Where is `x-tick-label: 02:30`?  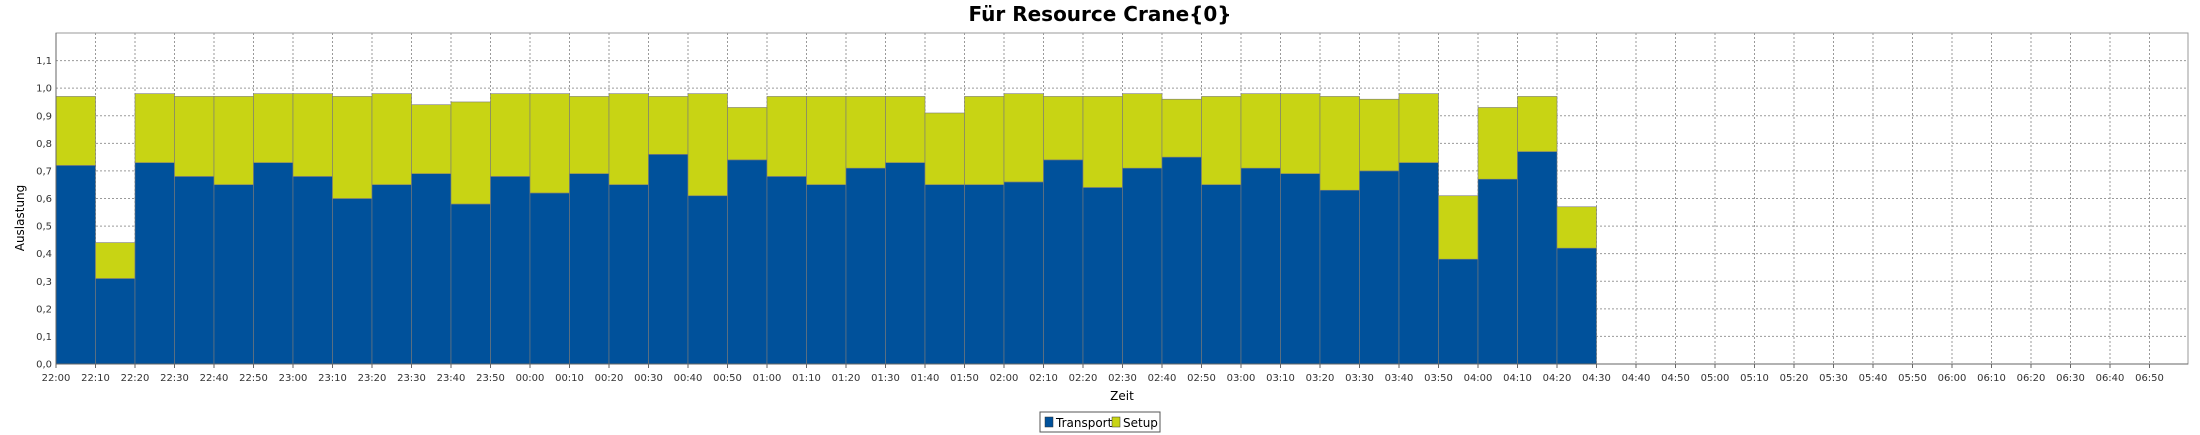 x-tick-label: 02:30 is located at coordinates (1122, 378).